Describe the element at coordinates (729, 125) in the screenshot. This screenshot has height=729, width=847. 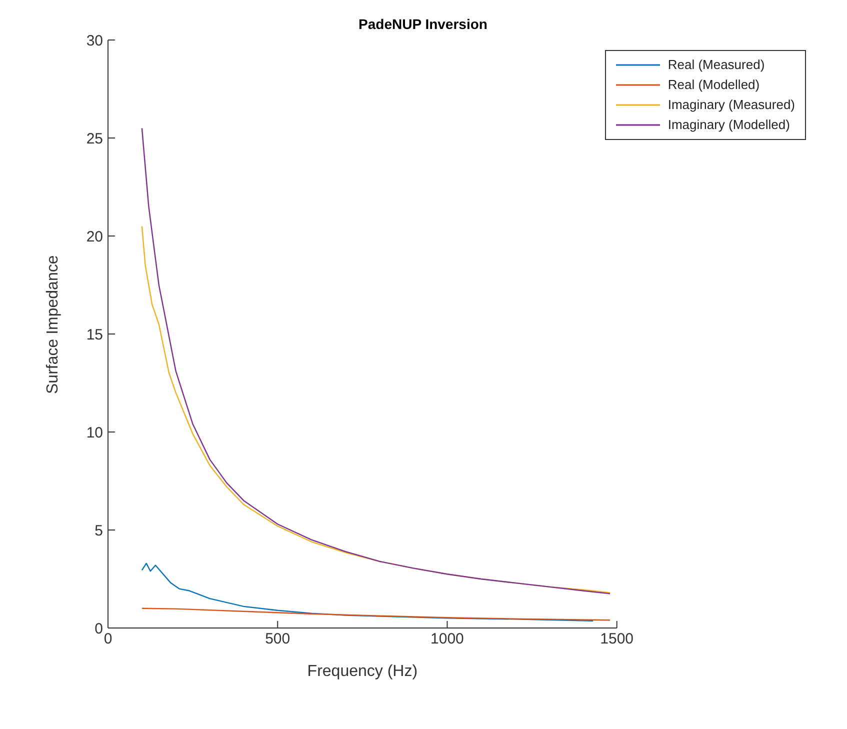
I see `legend-label: Imaginary (Modelled)` at that location.